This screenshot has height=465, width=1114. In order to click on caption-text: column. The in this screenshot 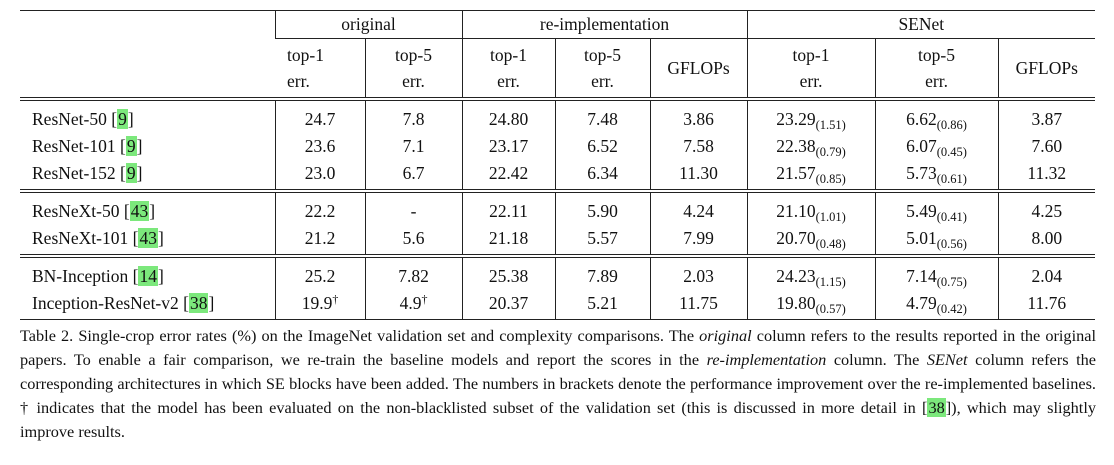, I will do `click(876, 359)`.